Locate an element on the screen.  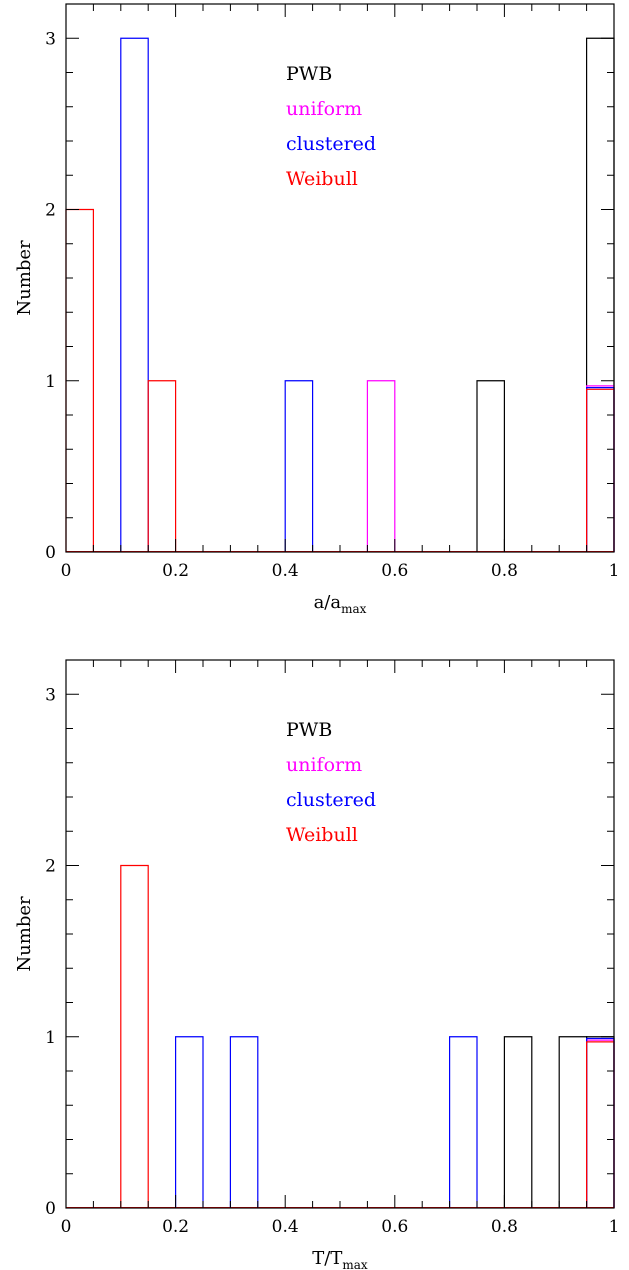
x-axis-label: T/Tmax is located at coordinates (340, 1259).